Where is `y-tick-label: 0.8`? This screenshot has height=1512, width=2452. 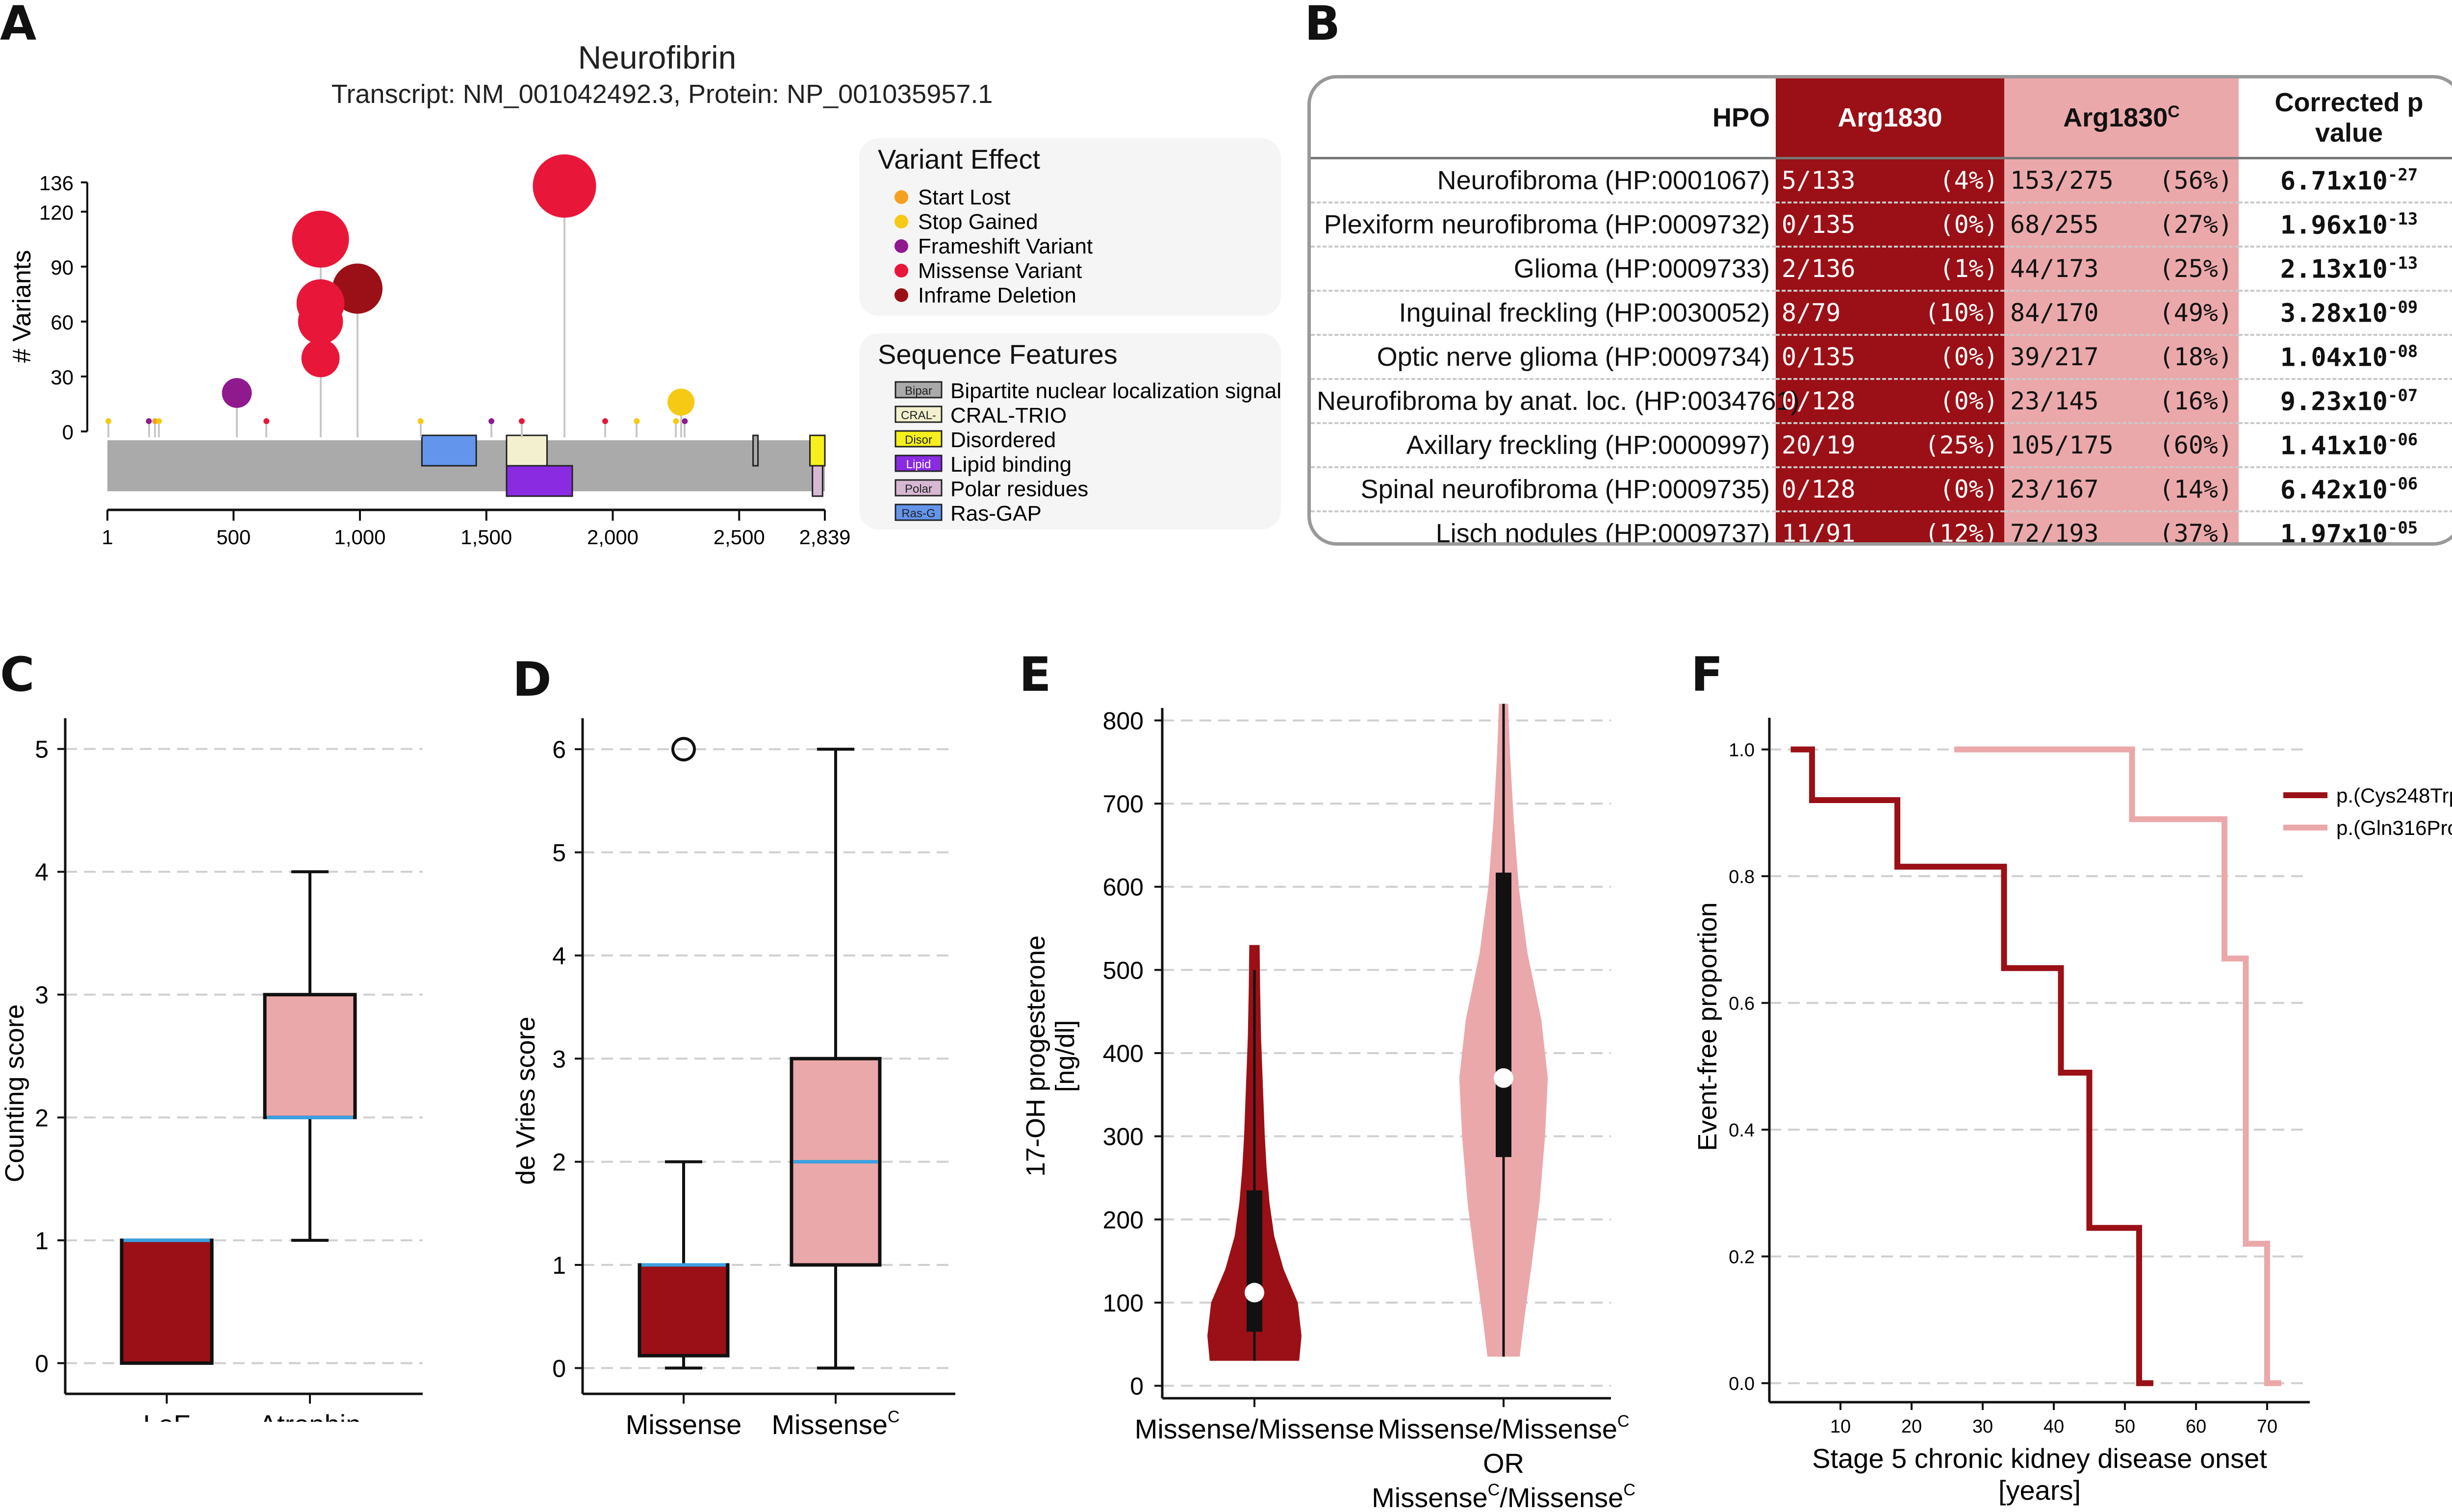 y-tick-label: 0.8 is located at coordinates (1742, 877).